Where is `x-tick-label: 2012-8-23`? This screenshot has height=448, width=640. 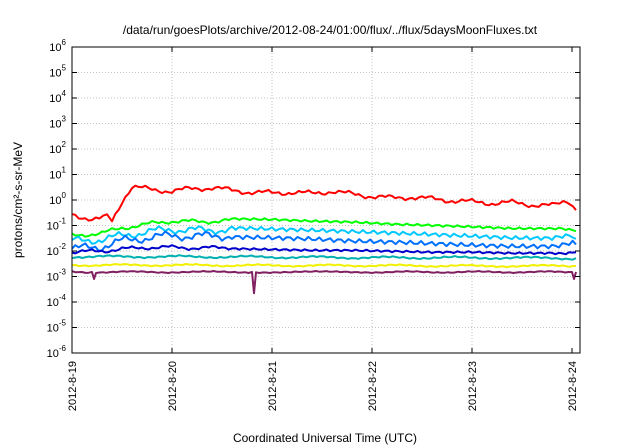
x-tick-label: 2012-8-23 is located at coordinates (473, 386).